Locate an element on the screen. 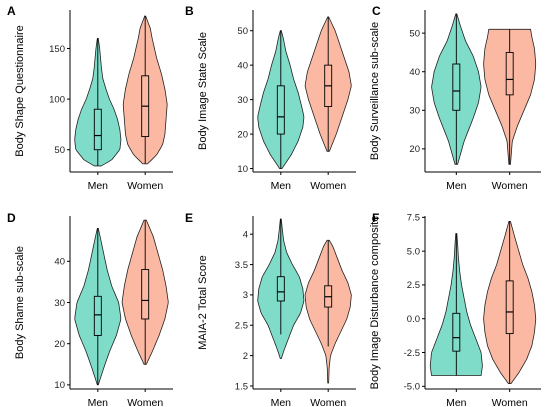 The width and height of the screenshot is (550, 407). y-tick-label: 5.0 is located at coordinates (413, 251).